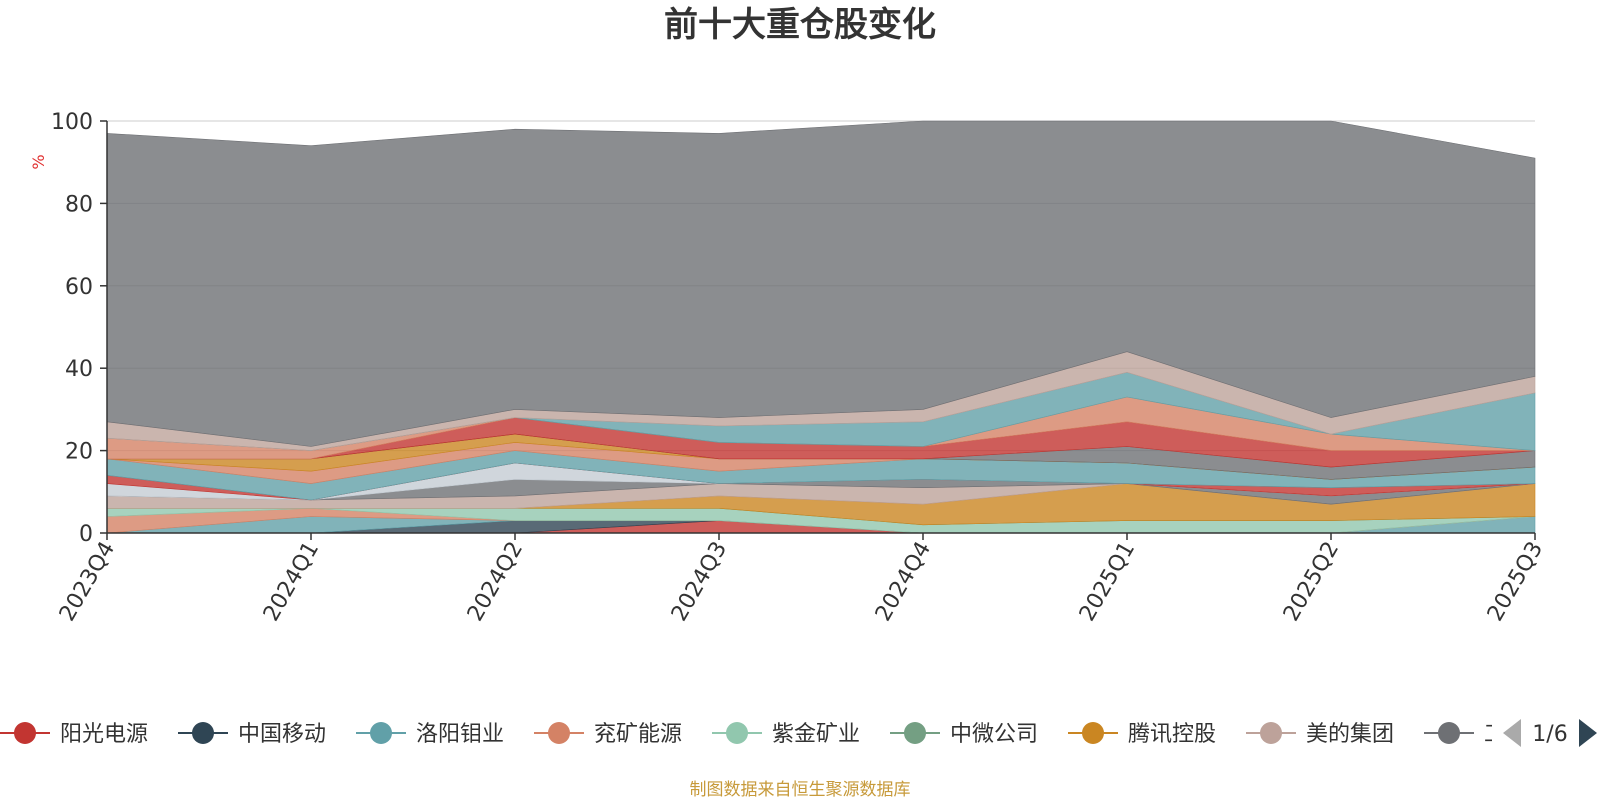 Image resolution: width=1600 pixels, height=800 pixels. I want to click on legend-label: 美的集团, so click(1350, 734).